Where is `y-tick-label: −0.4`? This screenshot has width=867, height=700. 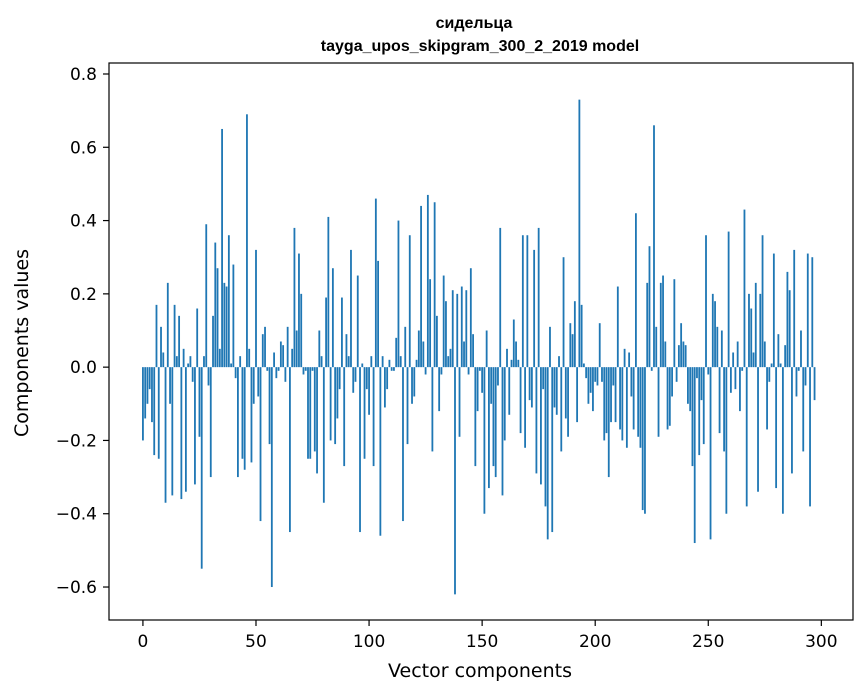
y-tick-label: −0.4 is located at coordinates (76, 515).